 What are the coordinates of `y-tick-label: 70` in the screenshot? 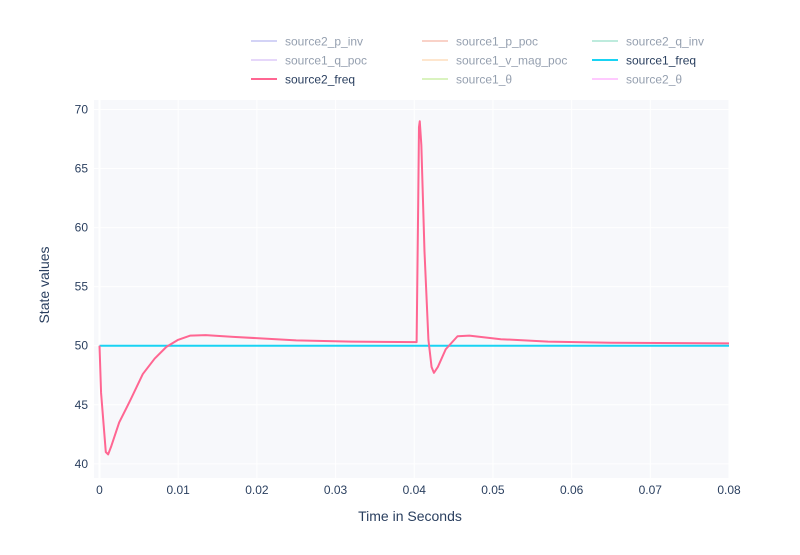 It's located at (82, 109).